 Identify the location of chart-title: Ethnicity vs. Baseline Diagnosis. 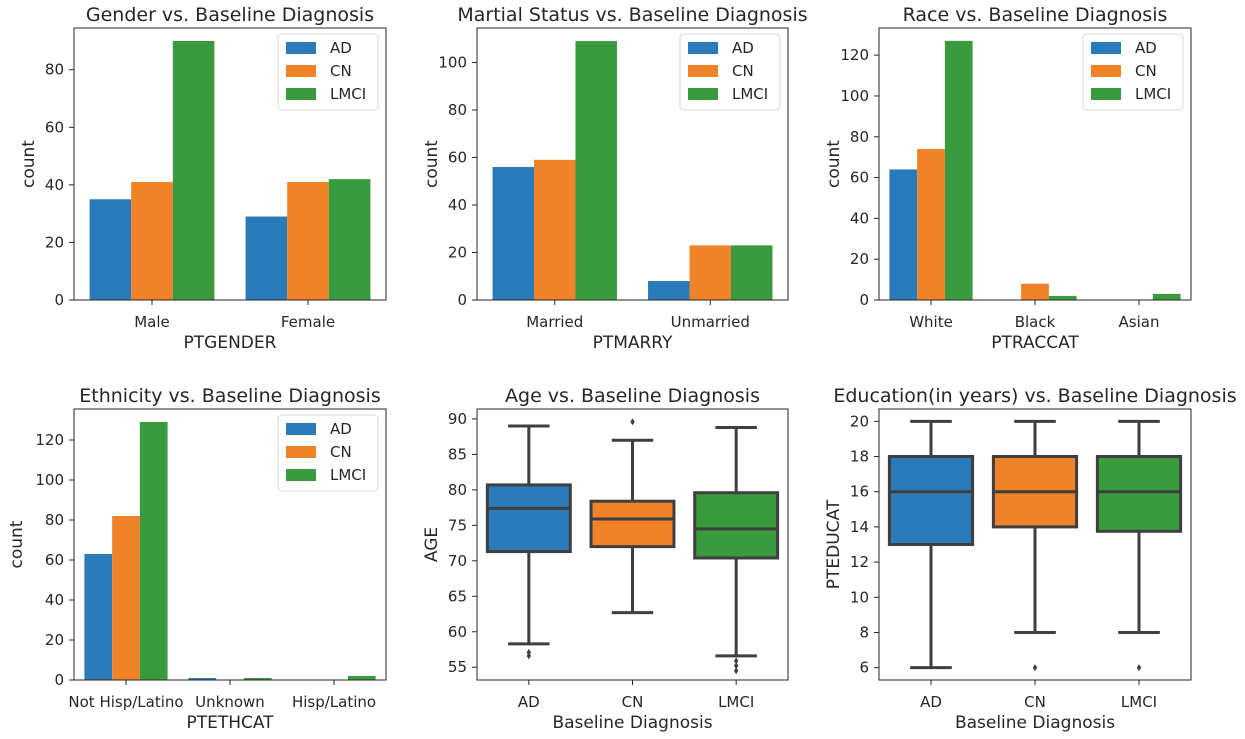
(229, 396).